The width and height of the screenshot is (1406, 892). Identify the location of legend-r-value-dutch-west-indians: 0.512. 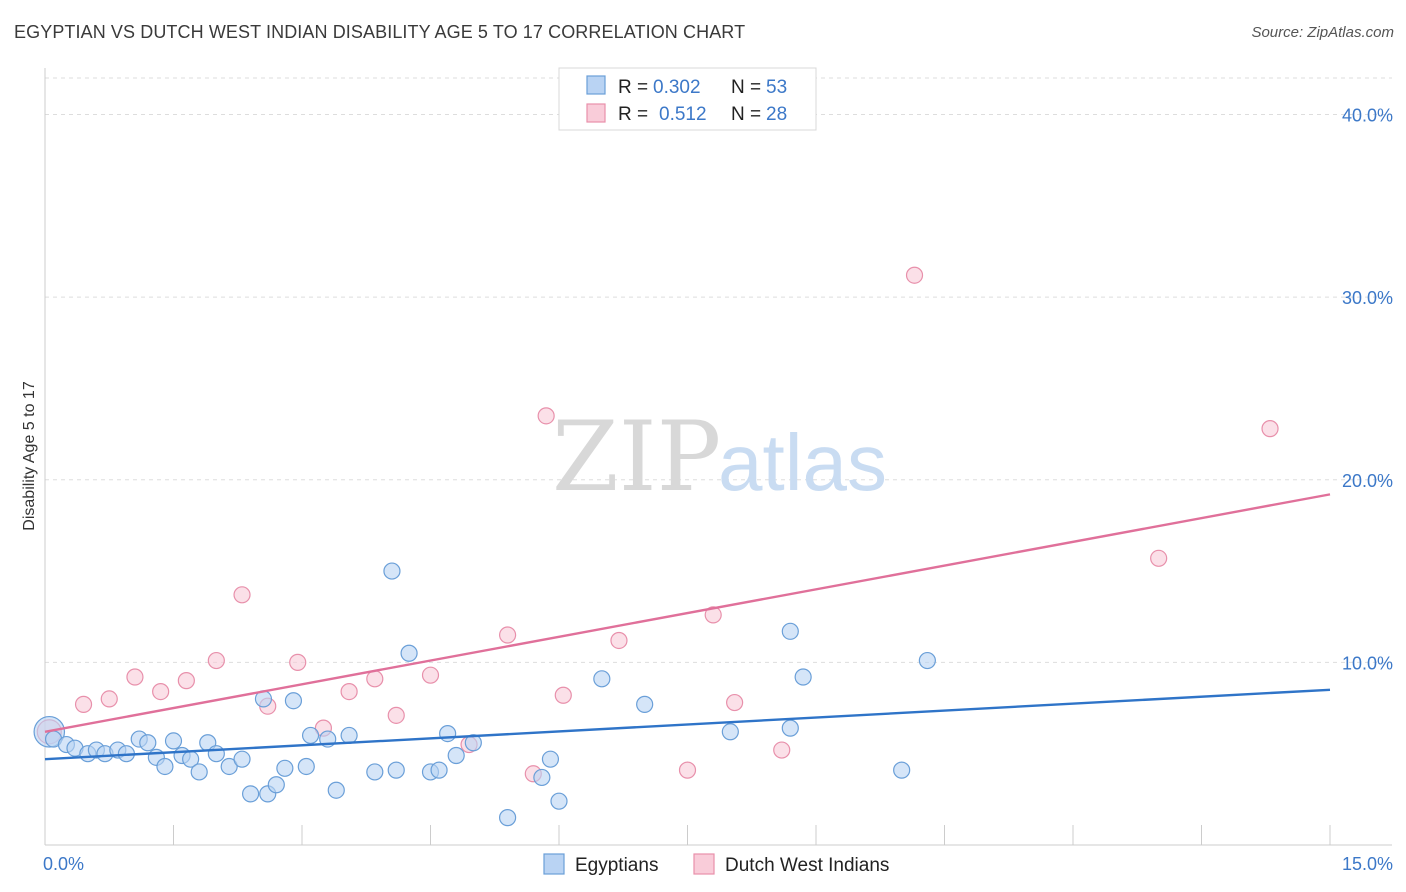
(683, 114).